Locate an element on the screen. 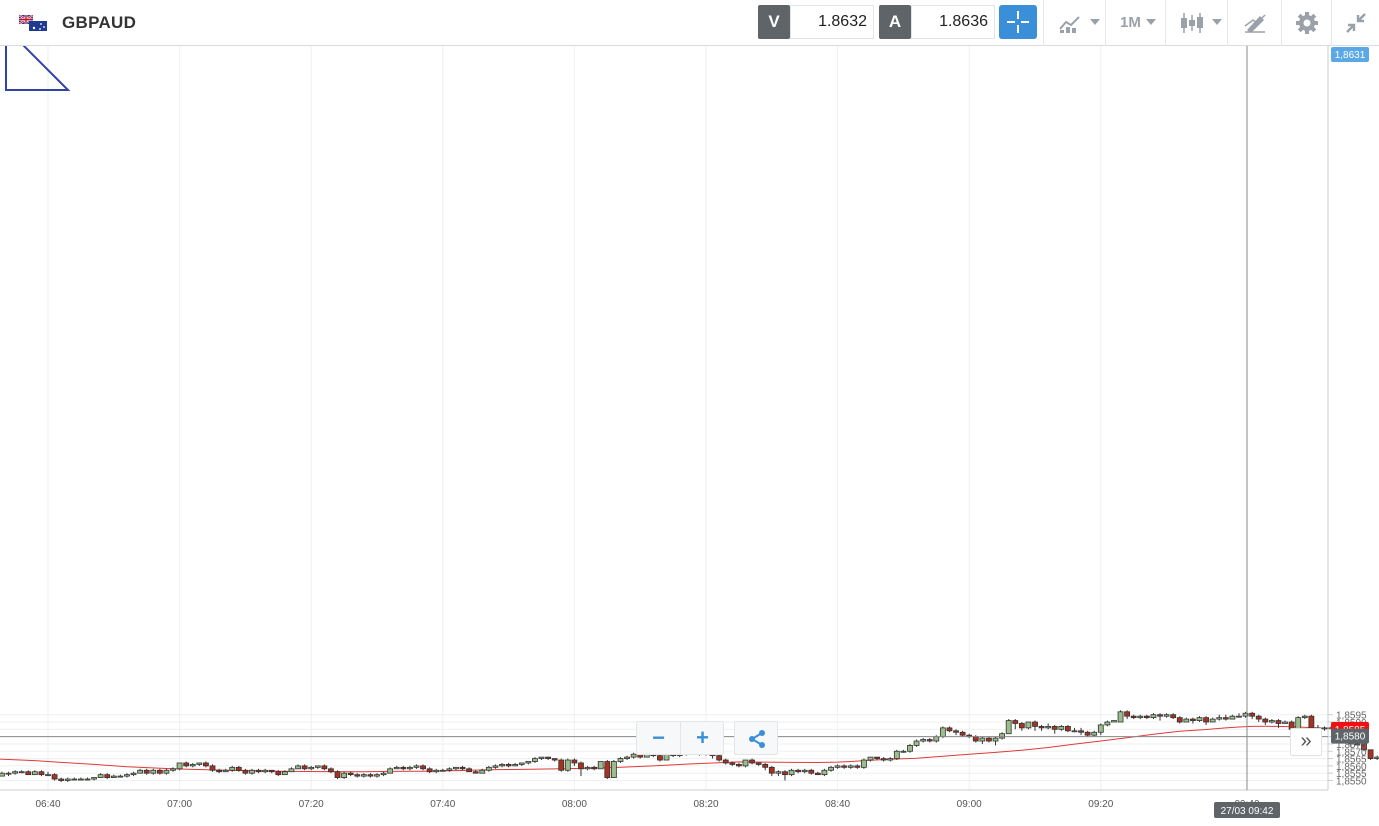 This screenshot has width=1379, height=826. crosshair-icon is located at coordinates (1018, 22).